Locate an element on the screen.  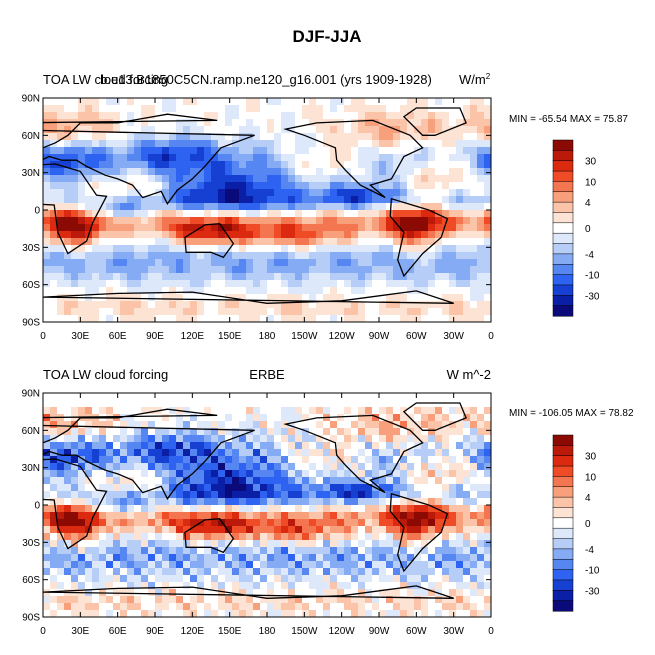
panel-obs-title-left: TOA LW cloud forcing is located at coordinates (105, 374).